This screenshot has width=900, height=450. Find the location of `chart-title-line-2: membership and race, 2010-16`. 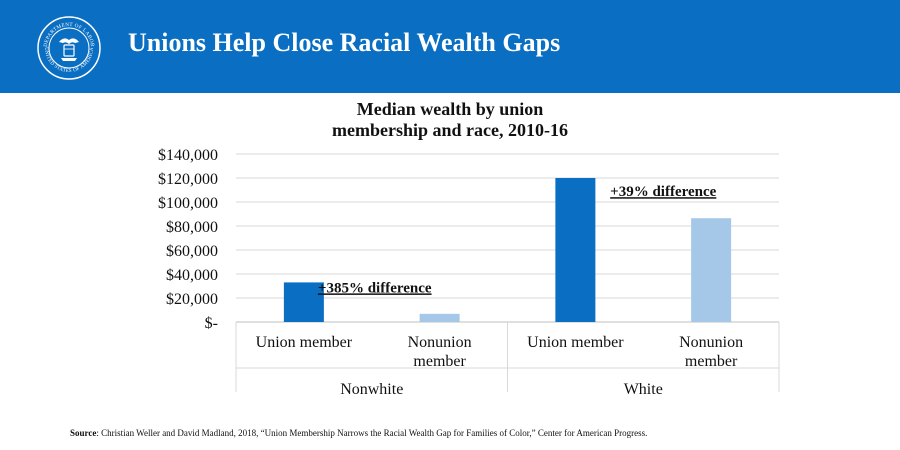

chart-title-line-2: membership and race, 2010-16 is located at coordinates (450, 130).